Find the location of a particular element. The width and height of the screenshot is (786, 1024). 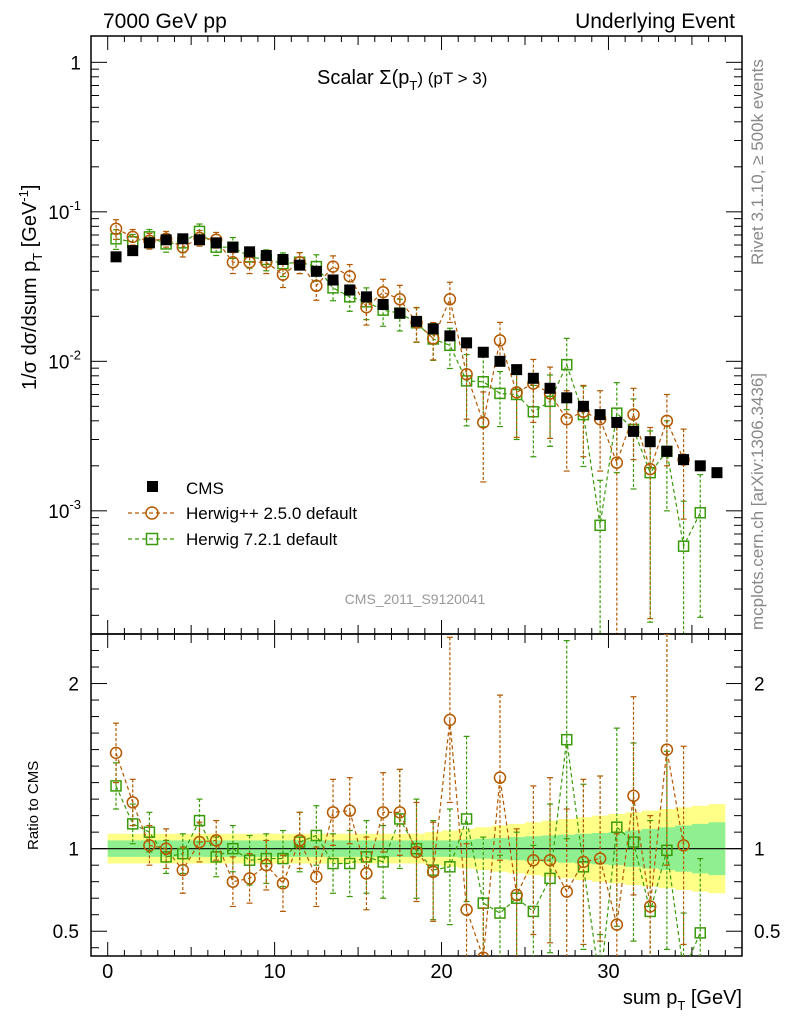

y-tick-label: 10⁻² is located at coordinates (64, 360).